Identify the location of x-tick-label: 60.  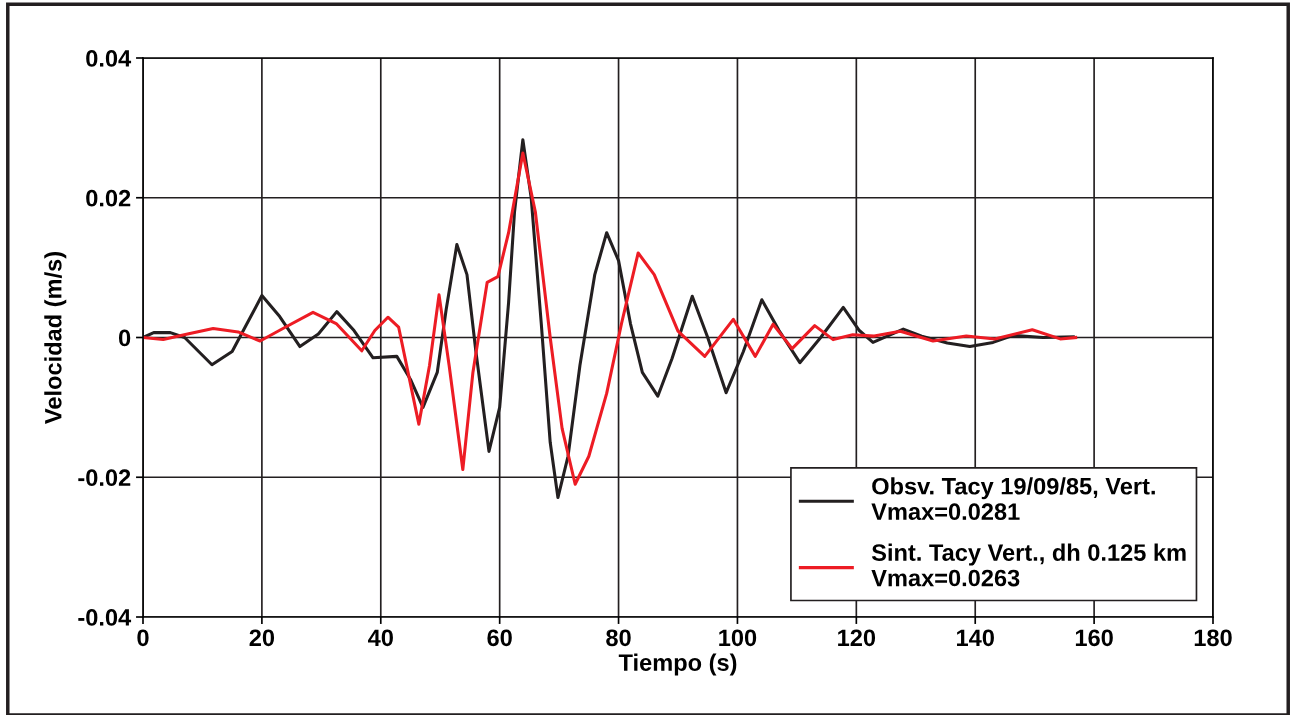
(499, 638).